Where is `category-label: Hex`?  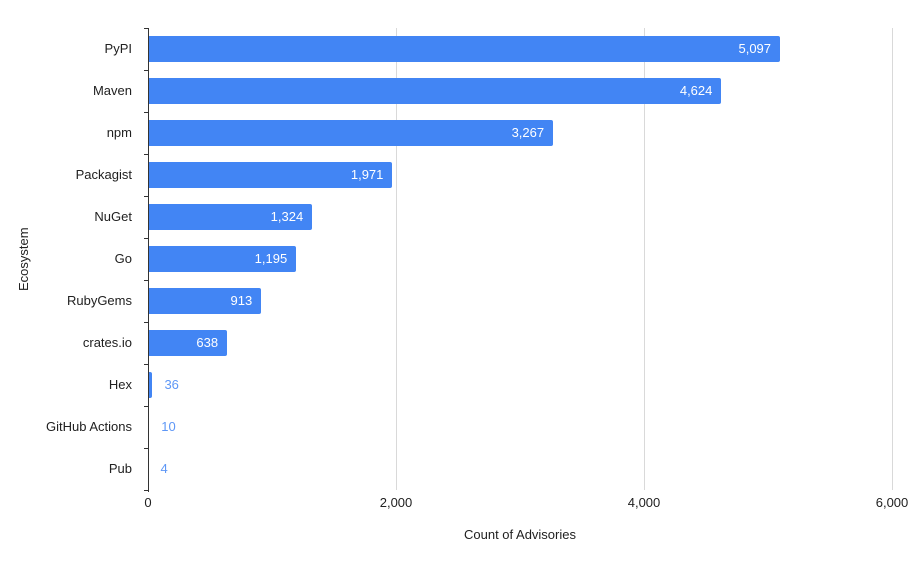 category-label: Hex is located at coordinates (120, 384).